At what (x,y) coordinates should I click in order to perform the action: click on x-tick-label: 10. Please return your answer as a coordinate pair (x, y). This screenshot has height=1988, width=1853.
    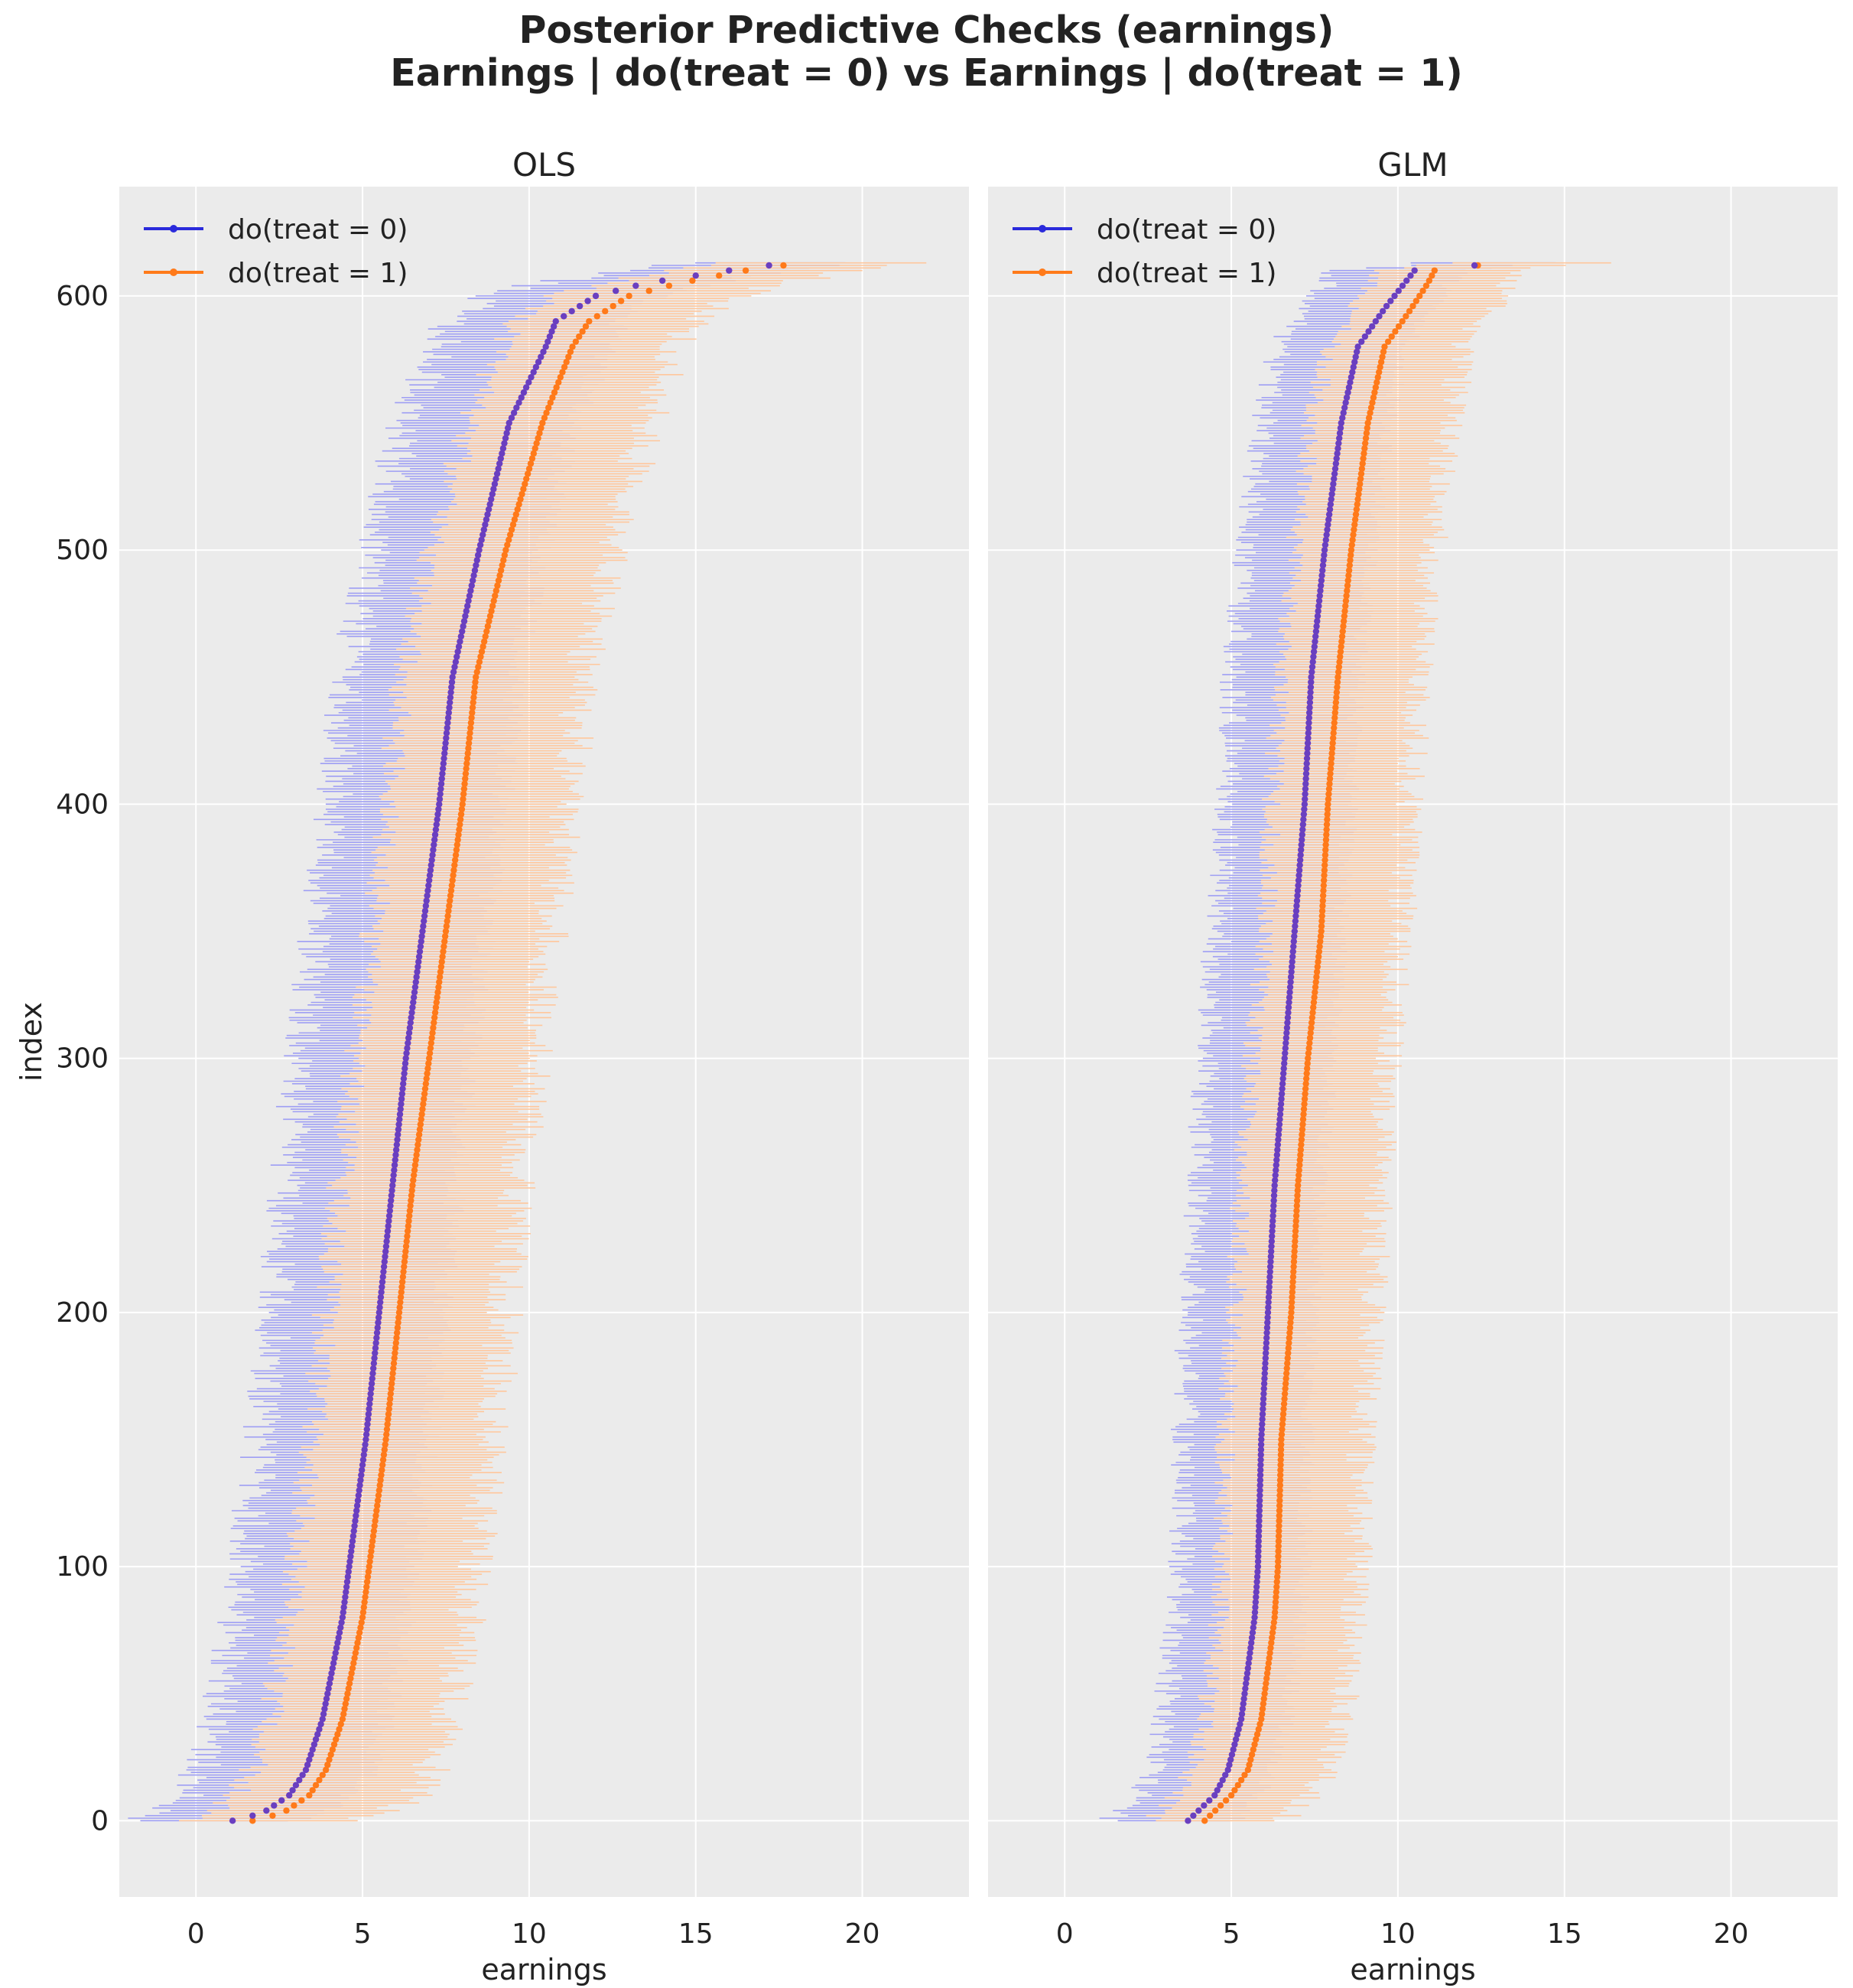
    Looking at the image, I should click on (529, 1934).